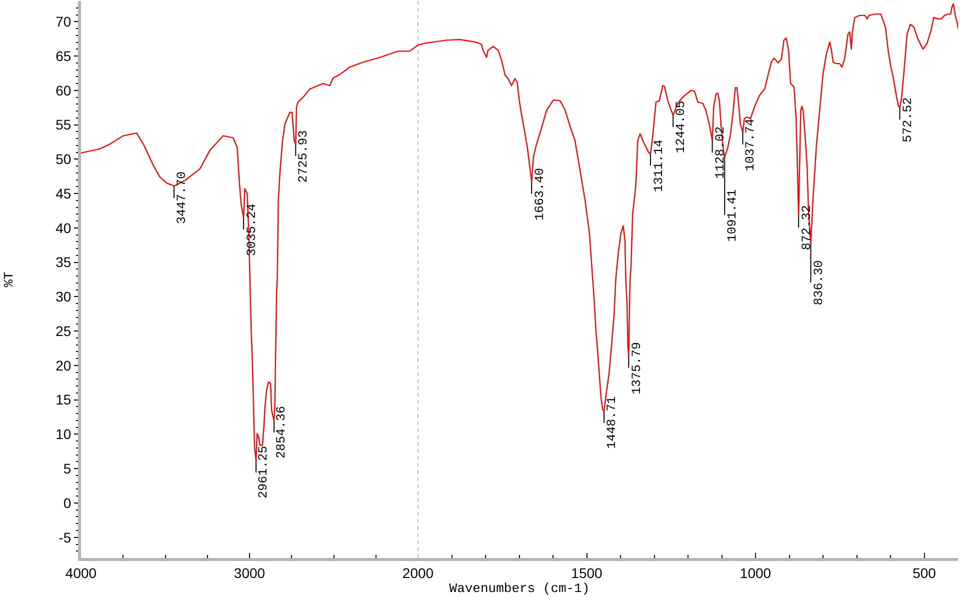  Describe the element at coordinates (64, 365) in the screenshot. I see `y-tick-label: 20` at that location.